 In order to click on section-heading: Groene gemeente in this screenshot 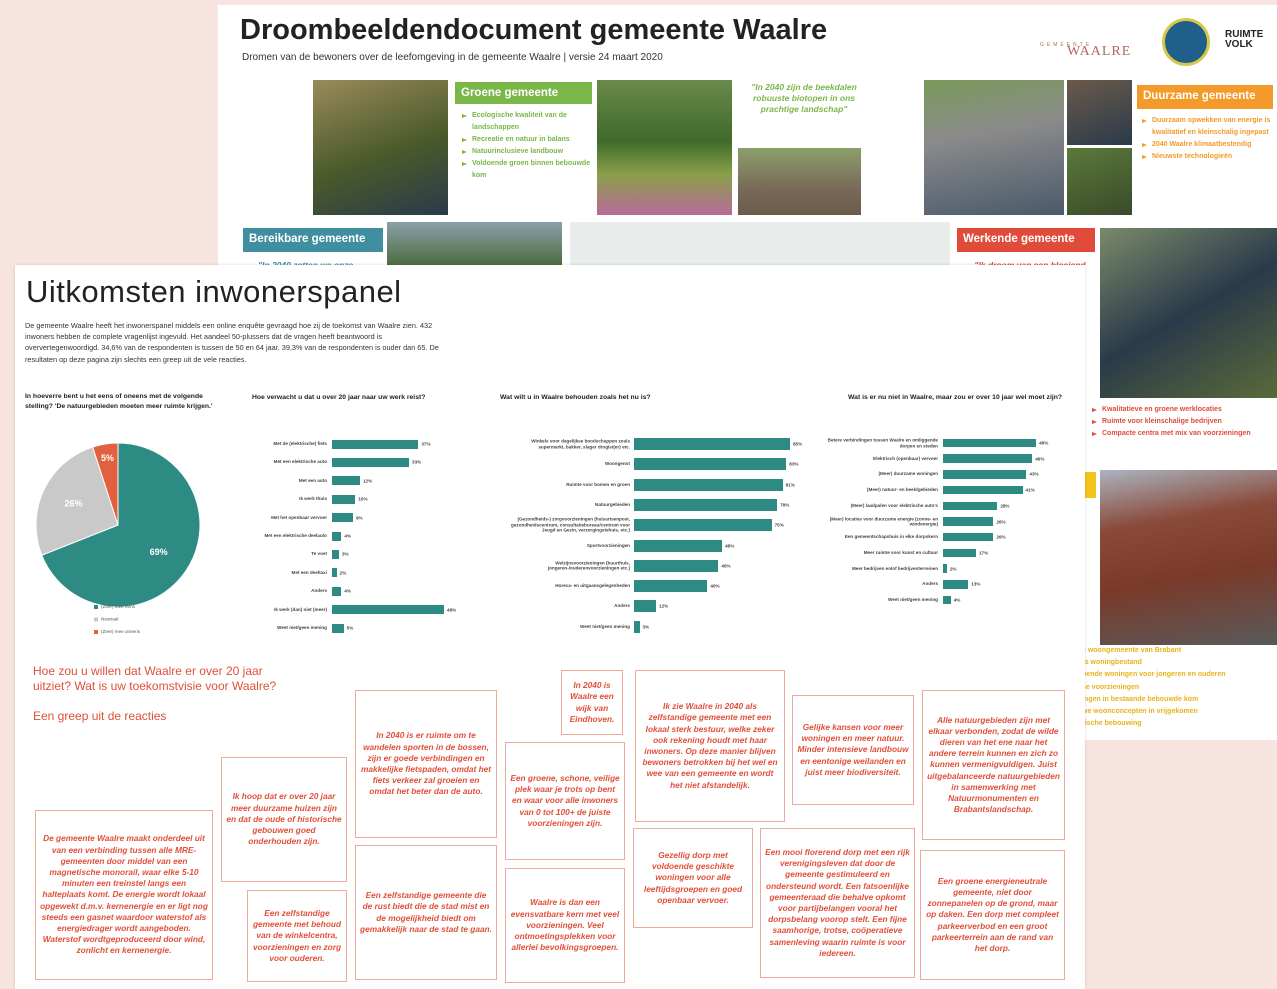, I will do `click(523, 93)`.